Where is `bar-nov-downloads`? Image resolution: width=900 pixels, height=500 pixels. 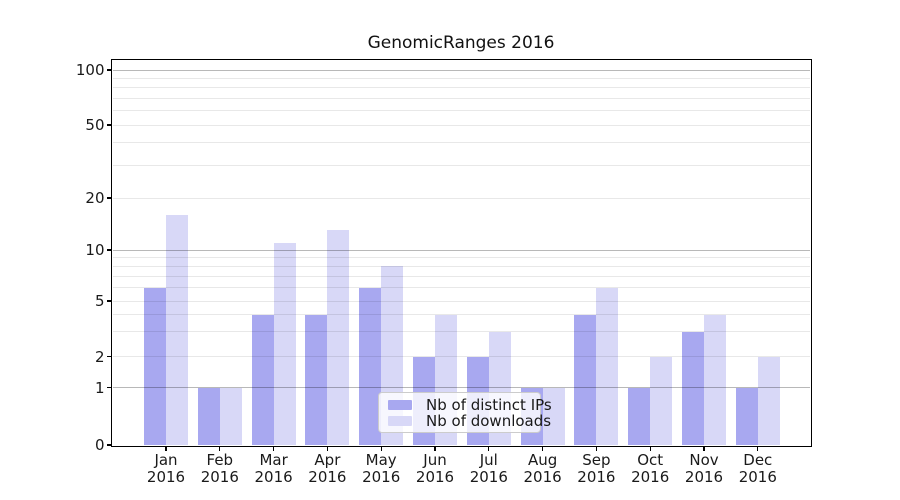
bar-nov-downloads is located at coordinates (715, 379).